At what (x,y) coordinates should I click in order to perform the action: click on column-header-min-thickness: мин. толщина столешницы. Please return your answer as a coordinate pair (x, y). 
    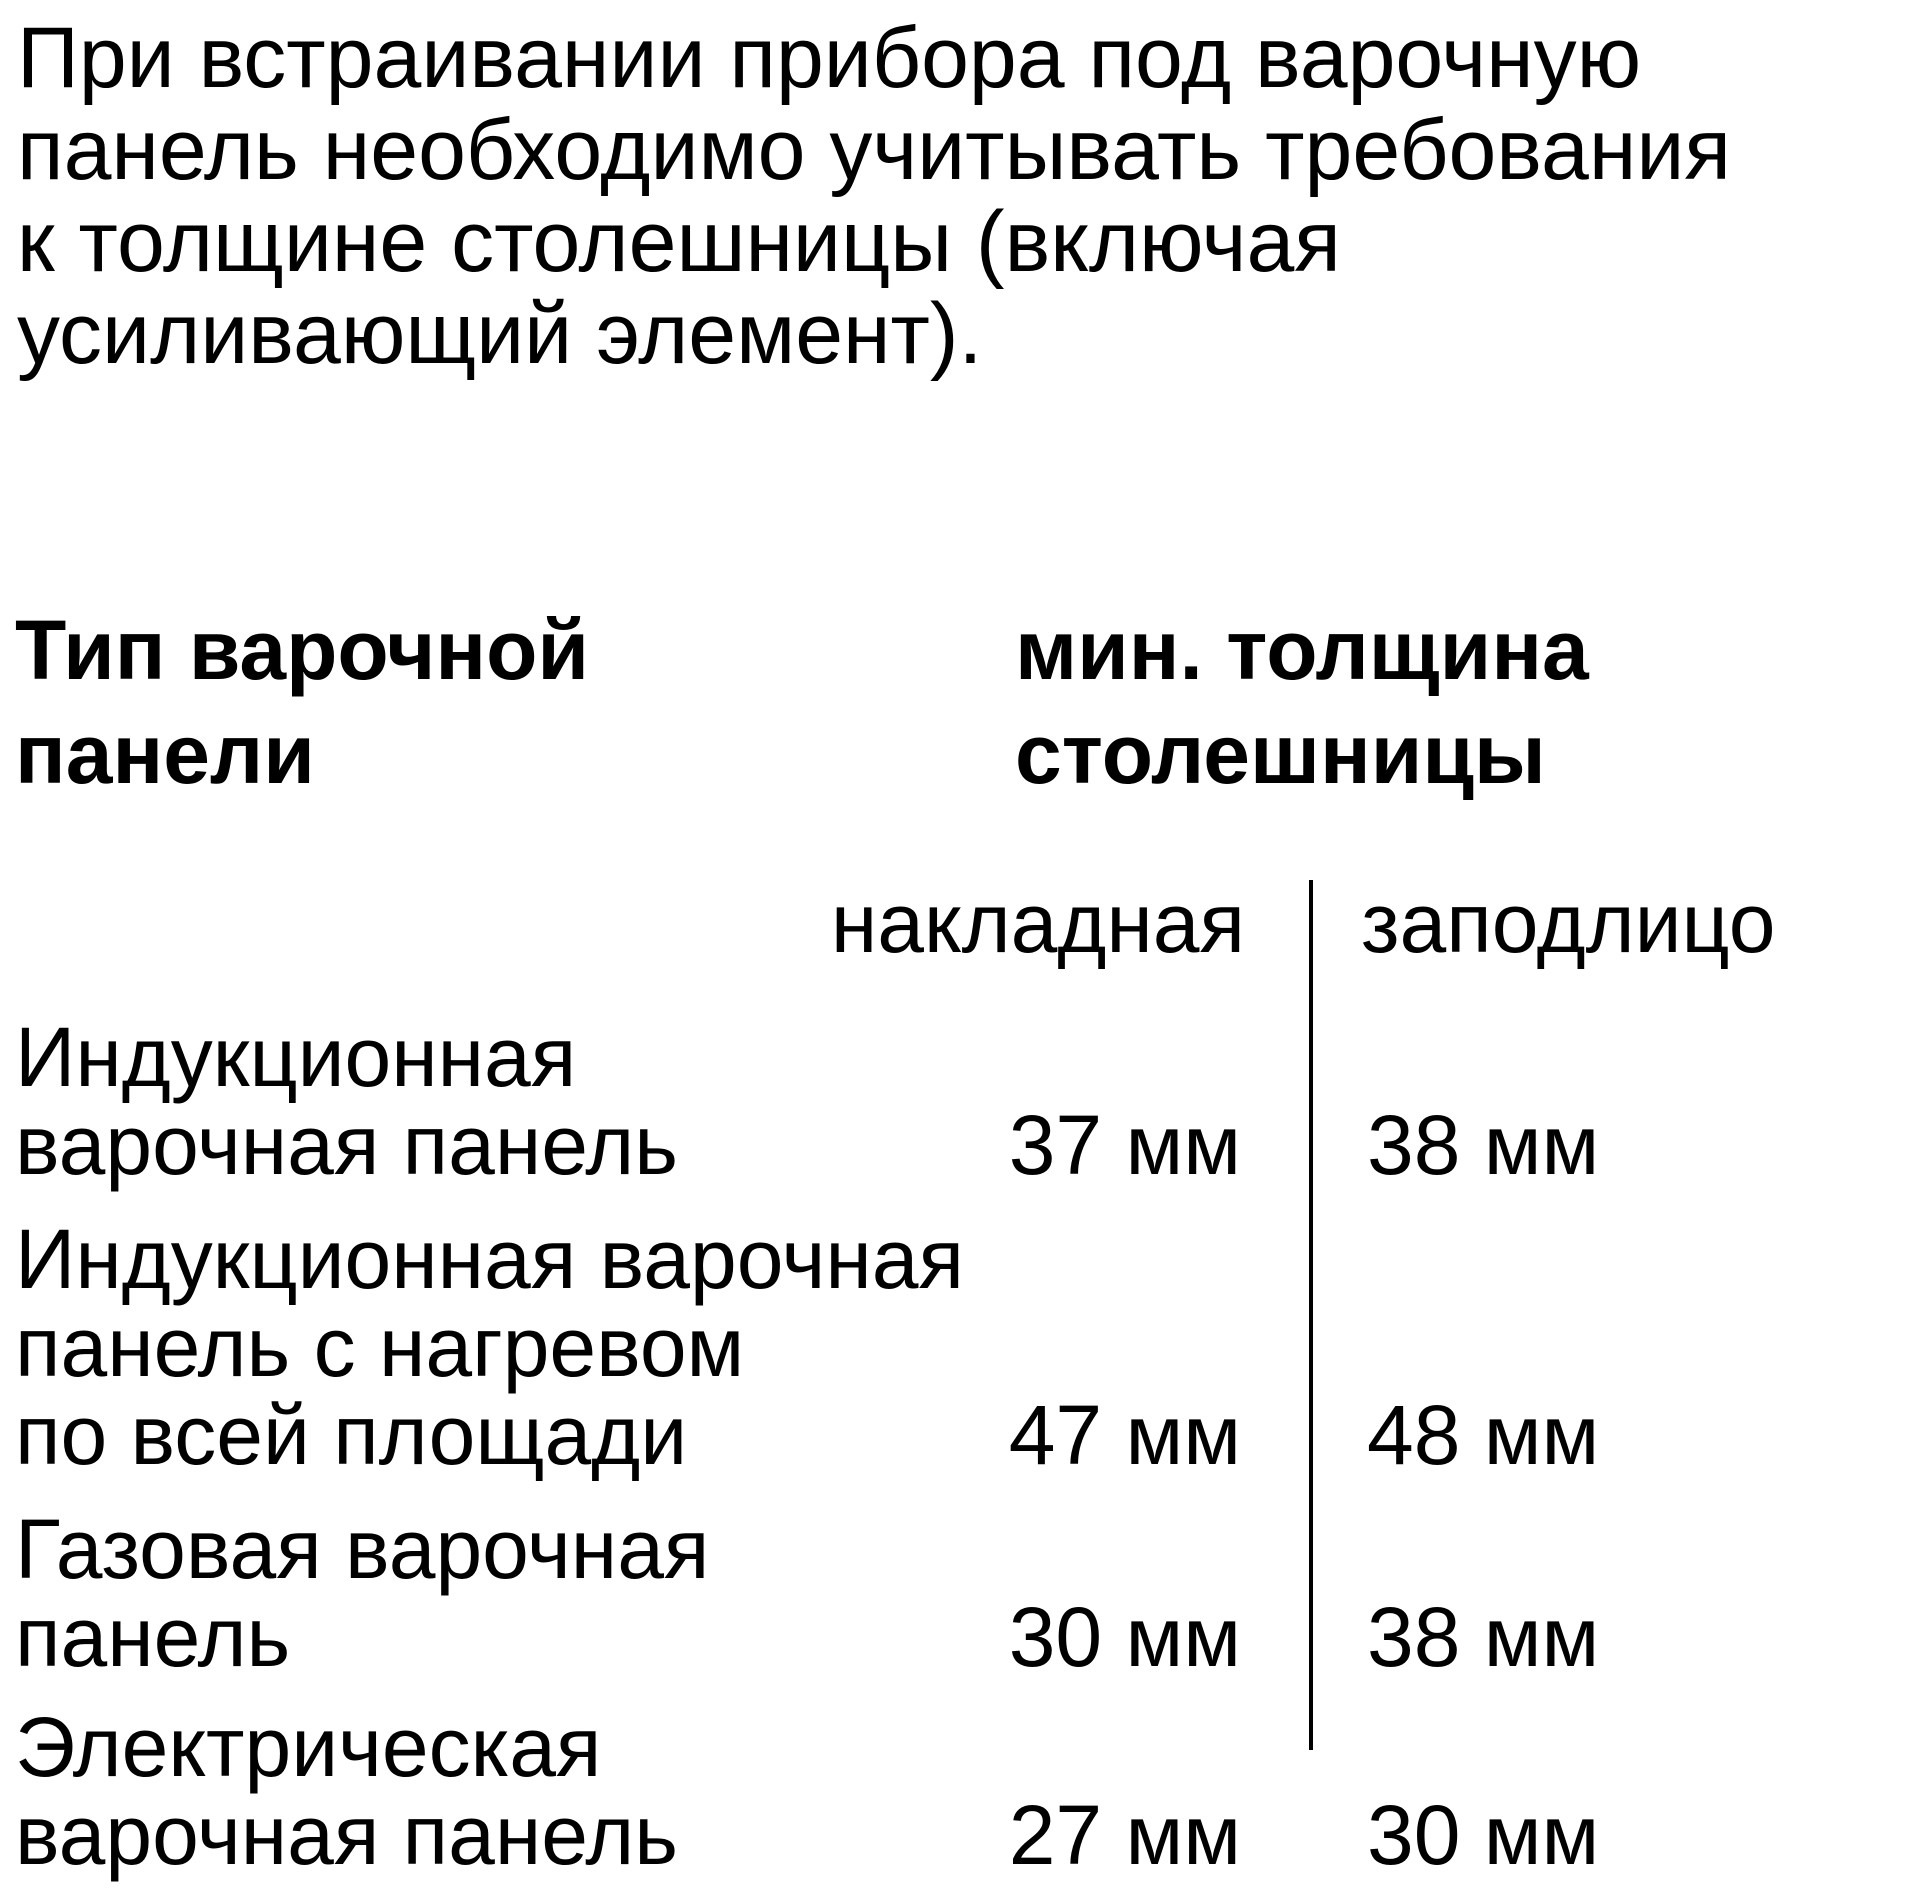
    Looking at the image, I should click on (1302, 702).